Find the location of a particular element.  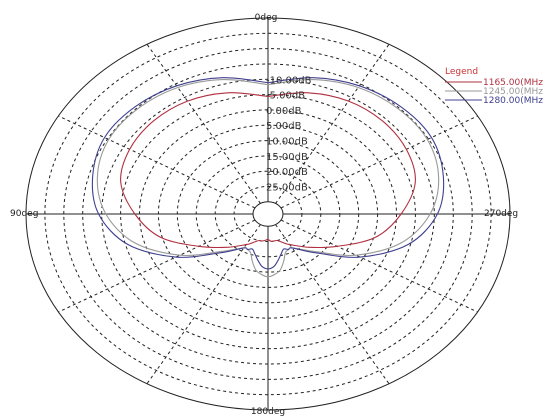

radial-tick-label: 0.00dB is located at coordinates (284, 111).